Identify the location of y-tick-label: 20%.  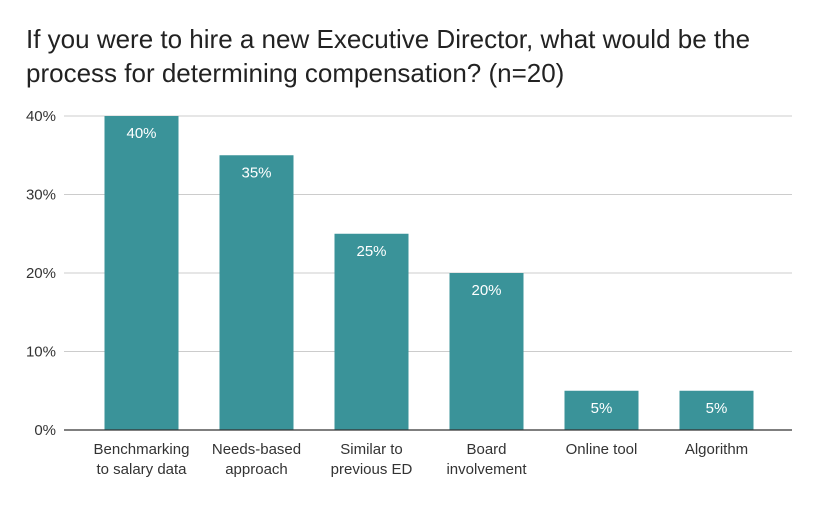
(41, 273).